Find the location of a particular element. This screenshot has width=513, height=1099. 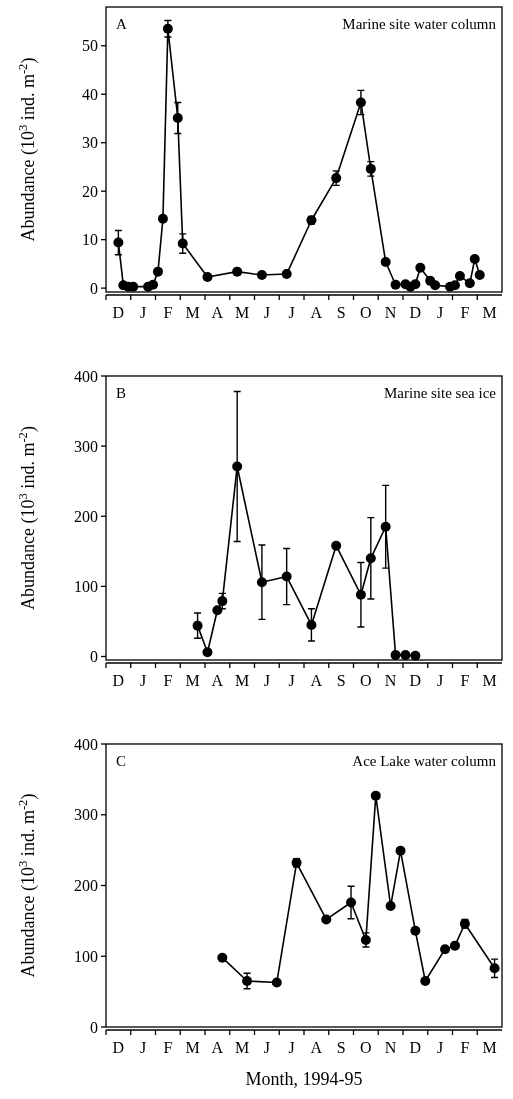

annotation: C is located at coordinates (121, 761).